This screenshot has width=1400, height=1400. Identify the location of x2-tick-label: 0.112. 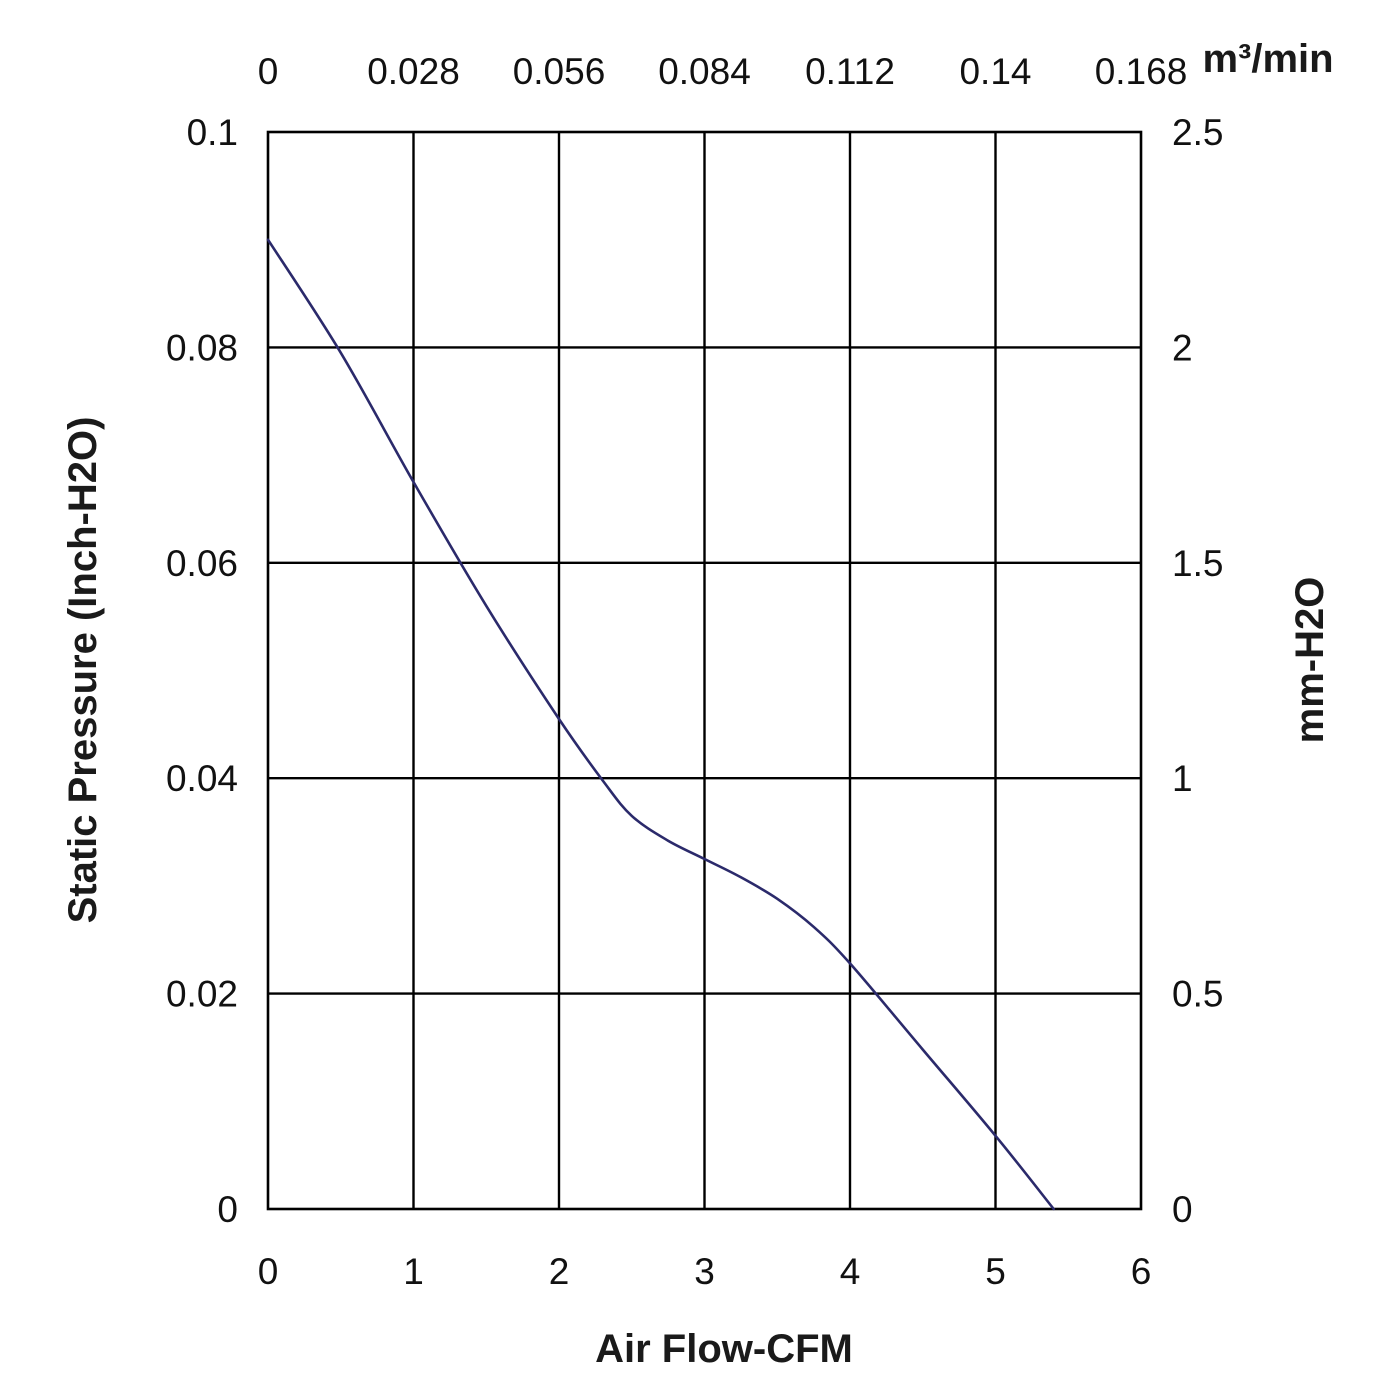
(850, 71).